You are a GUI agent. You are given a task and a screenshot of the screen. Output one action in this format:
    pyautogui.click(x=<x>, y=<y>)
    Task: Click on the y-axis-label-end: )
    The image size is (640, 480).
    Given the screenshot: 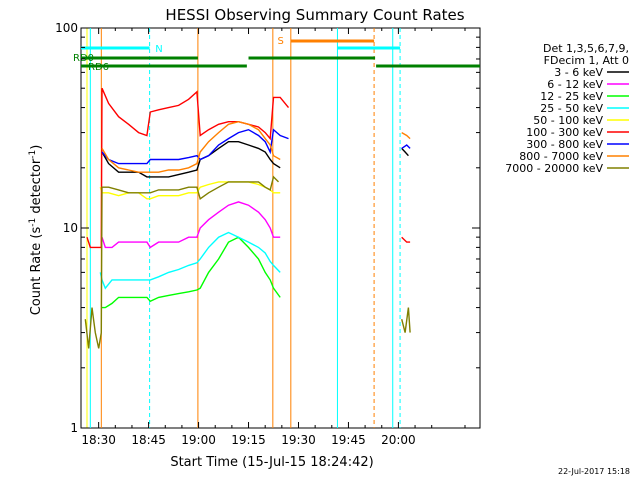 What is the action you would take?
    pyautogui.click(x=36, y=147)
    